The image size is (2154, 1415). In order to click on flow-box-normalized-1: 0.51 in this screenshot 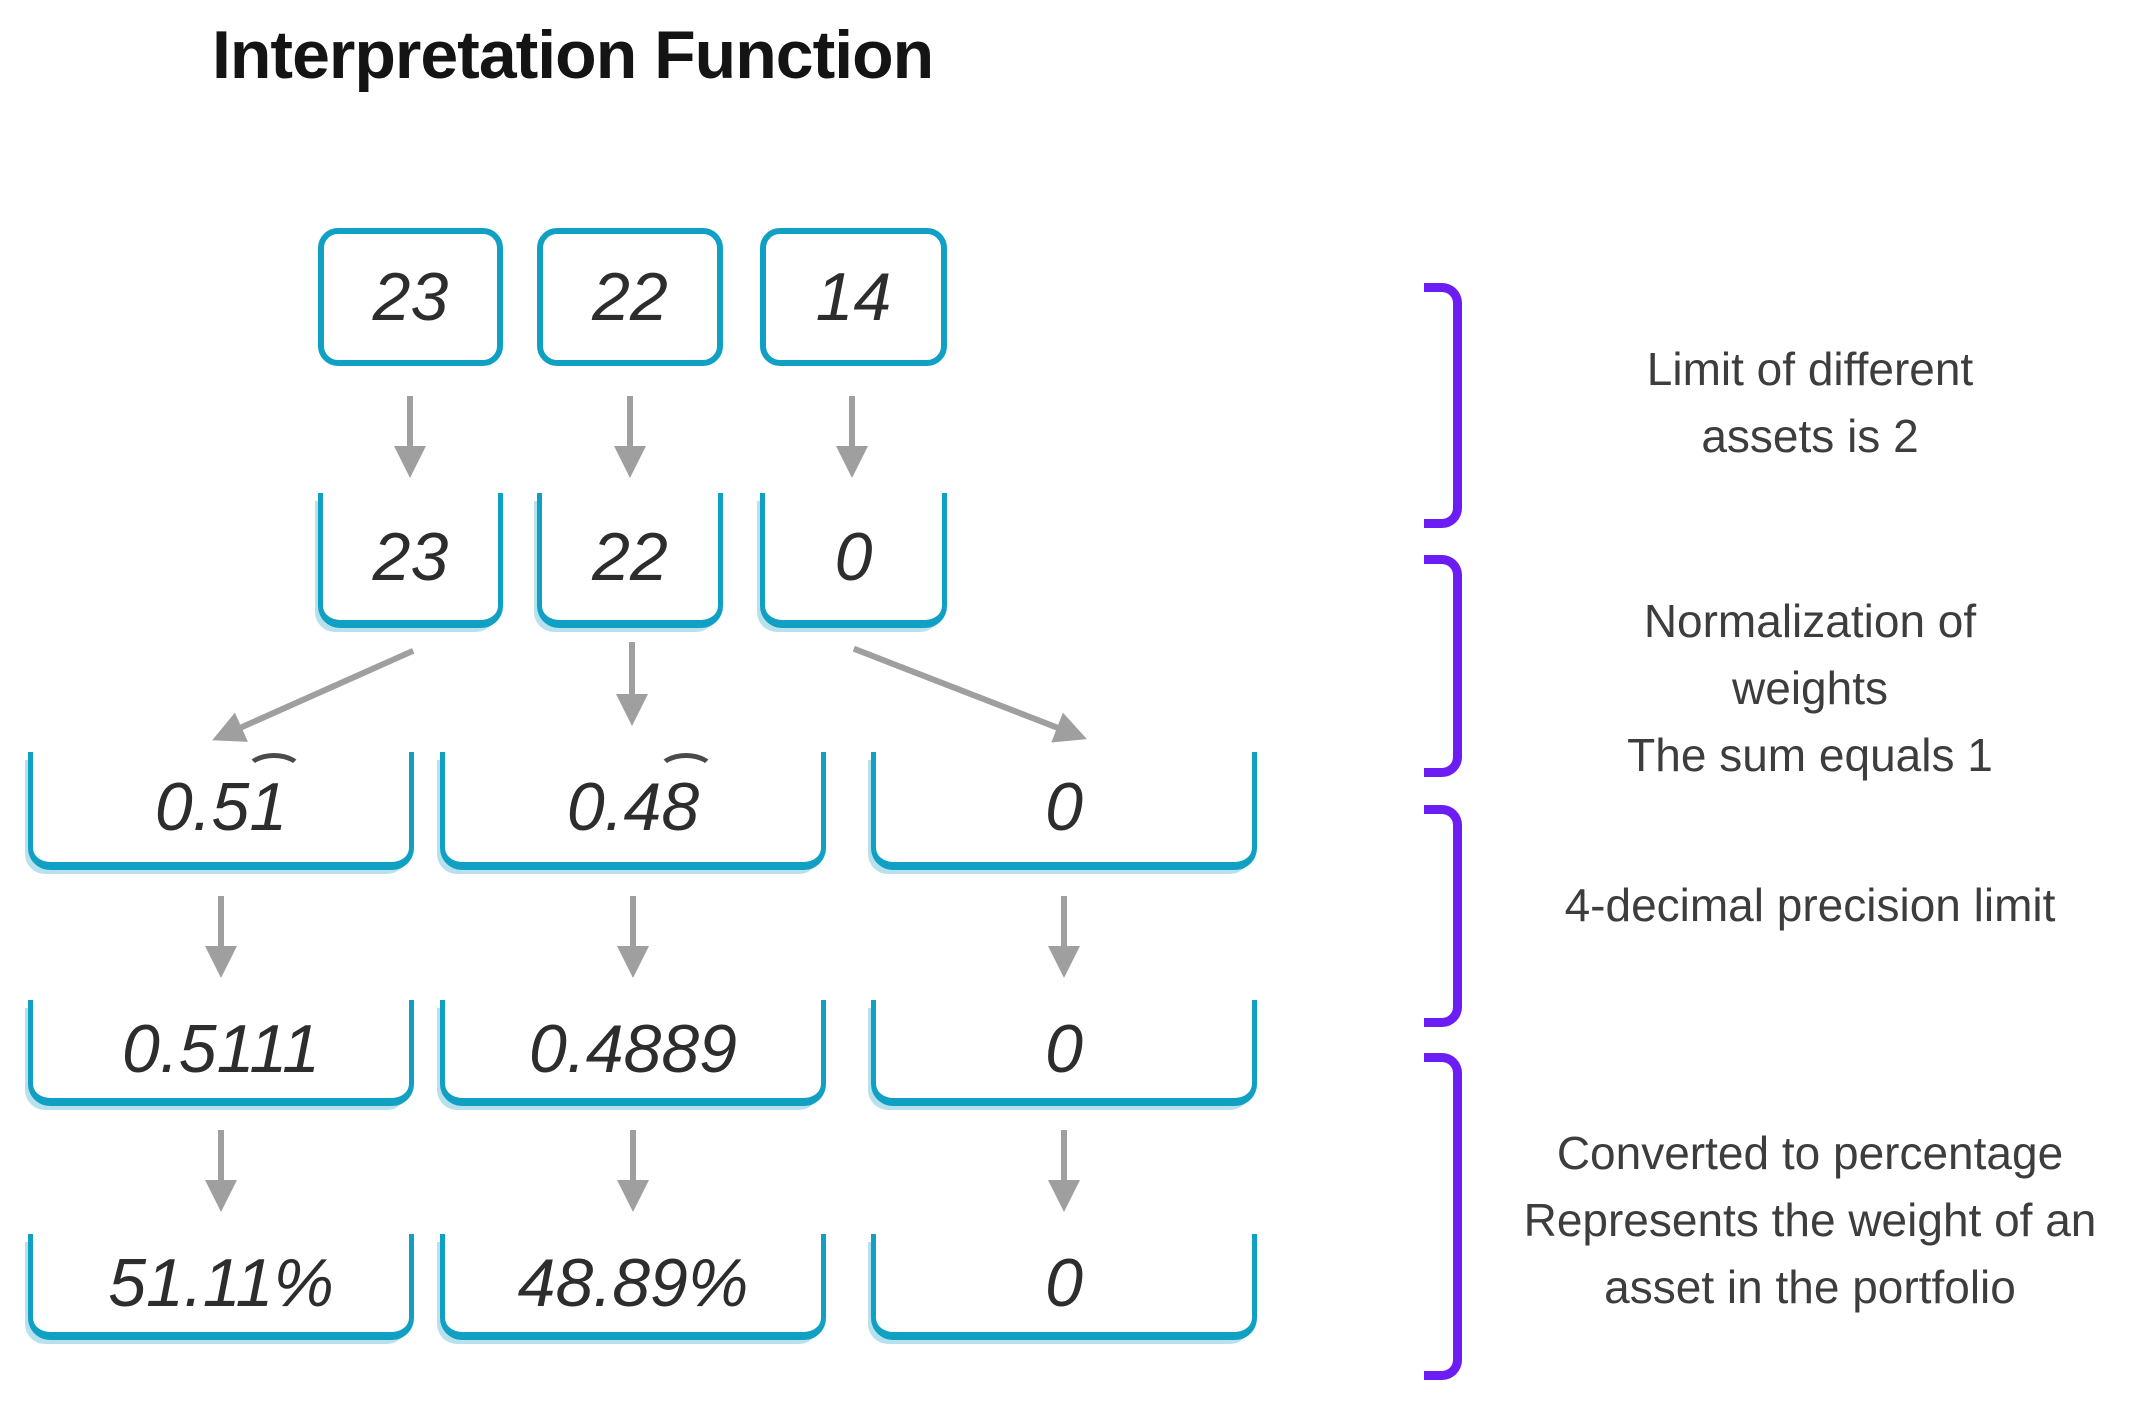, I will do `click(221, 811)`.